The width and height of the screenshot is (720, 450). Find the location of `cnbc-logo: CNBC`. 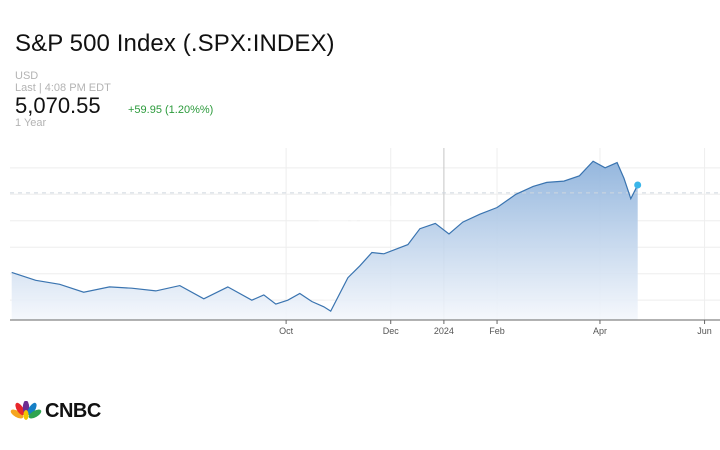

cnbc-logo: CNBC is located at coordinates (55, 411).